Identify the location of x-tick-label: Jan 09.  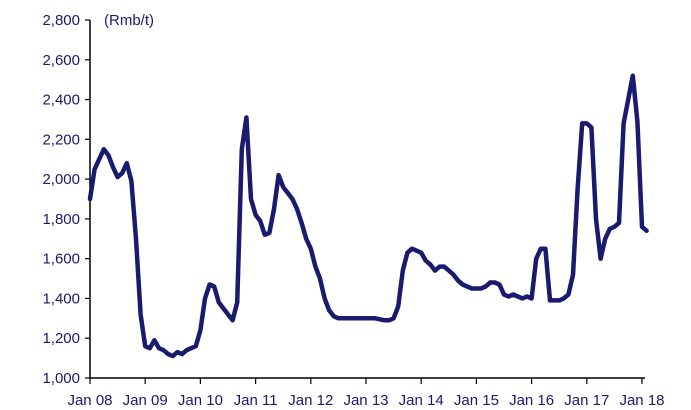
(145, 400).